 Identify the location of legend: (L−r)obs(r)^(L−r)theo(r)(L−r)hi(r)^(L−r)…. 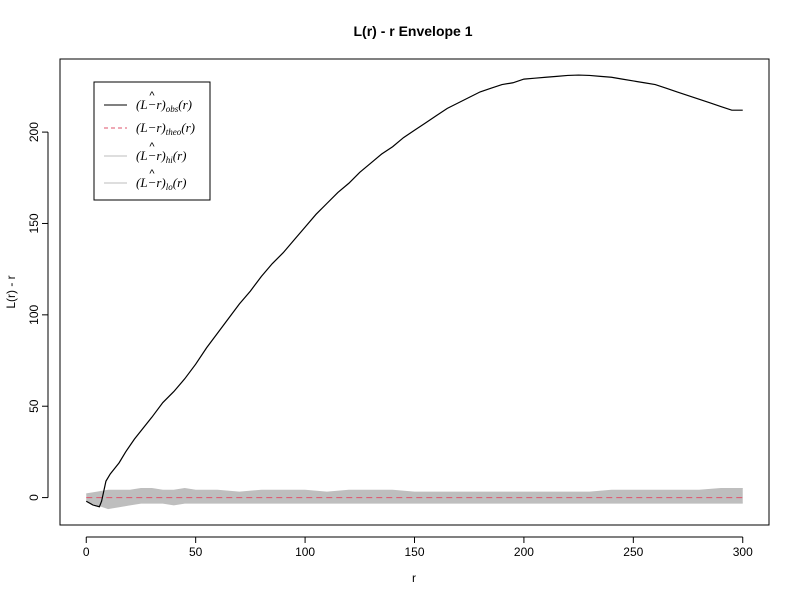
(152, 141).